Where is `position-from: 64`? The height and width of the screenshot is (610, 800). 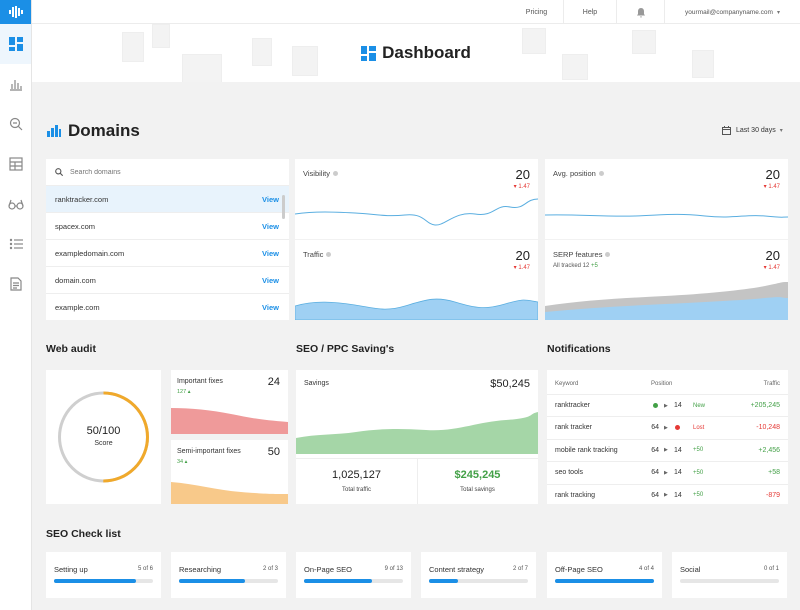
position-from: 64 is located at coordinates (655, 473).